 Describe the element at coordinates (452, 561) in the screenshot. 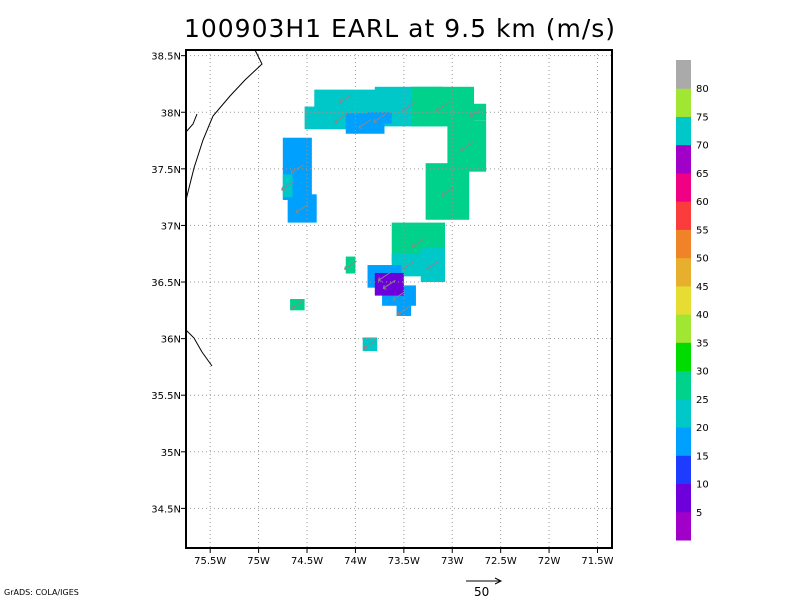

I see `x-tick-label: 73W` at that location.